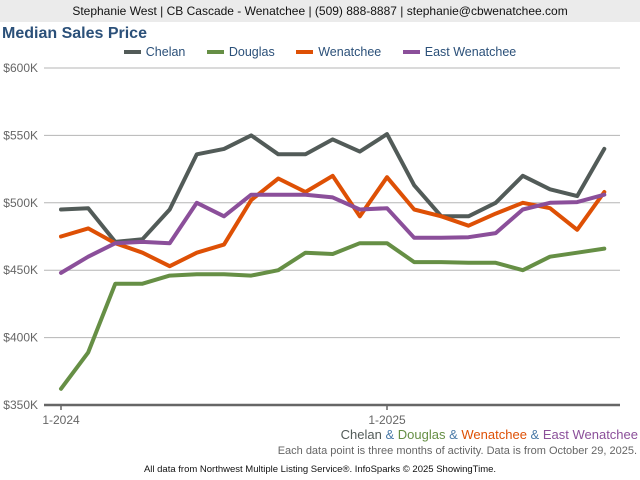  I want to click on legend: Chelan Douglas Wenatchee East Wenatchee, so click(320, 52).